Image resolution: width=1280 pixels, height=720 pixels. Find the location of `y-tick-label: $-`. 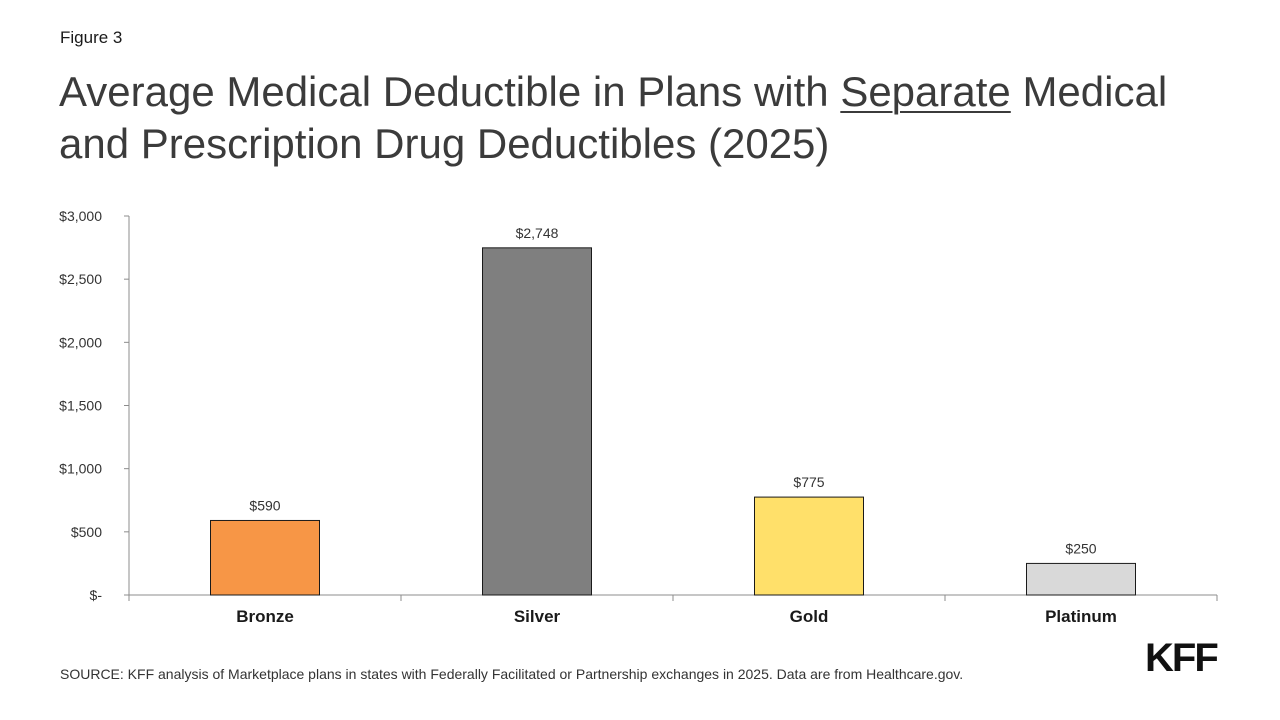

y-tick-label: $- is located at coordinates (96, 595).